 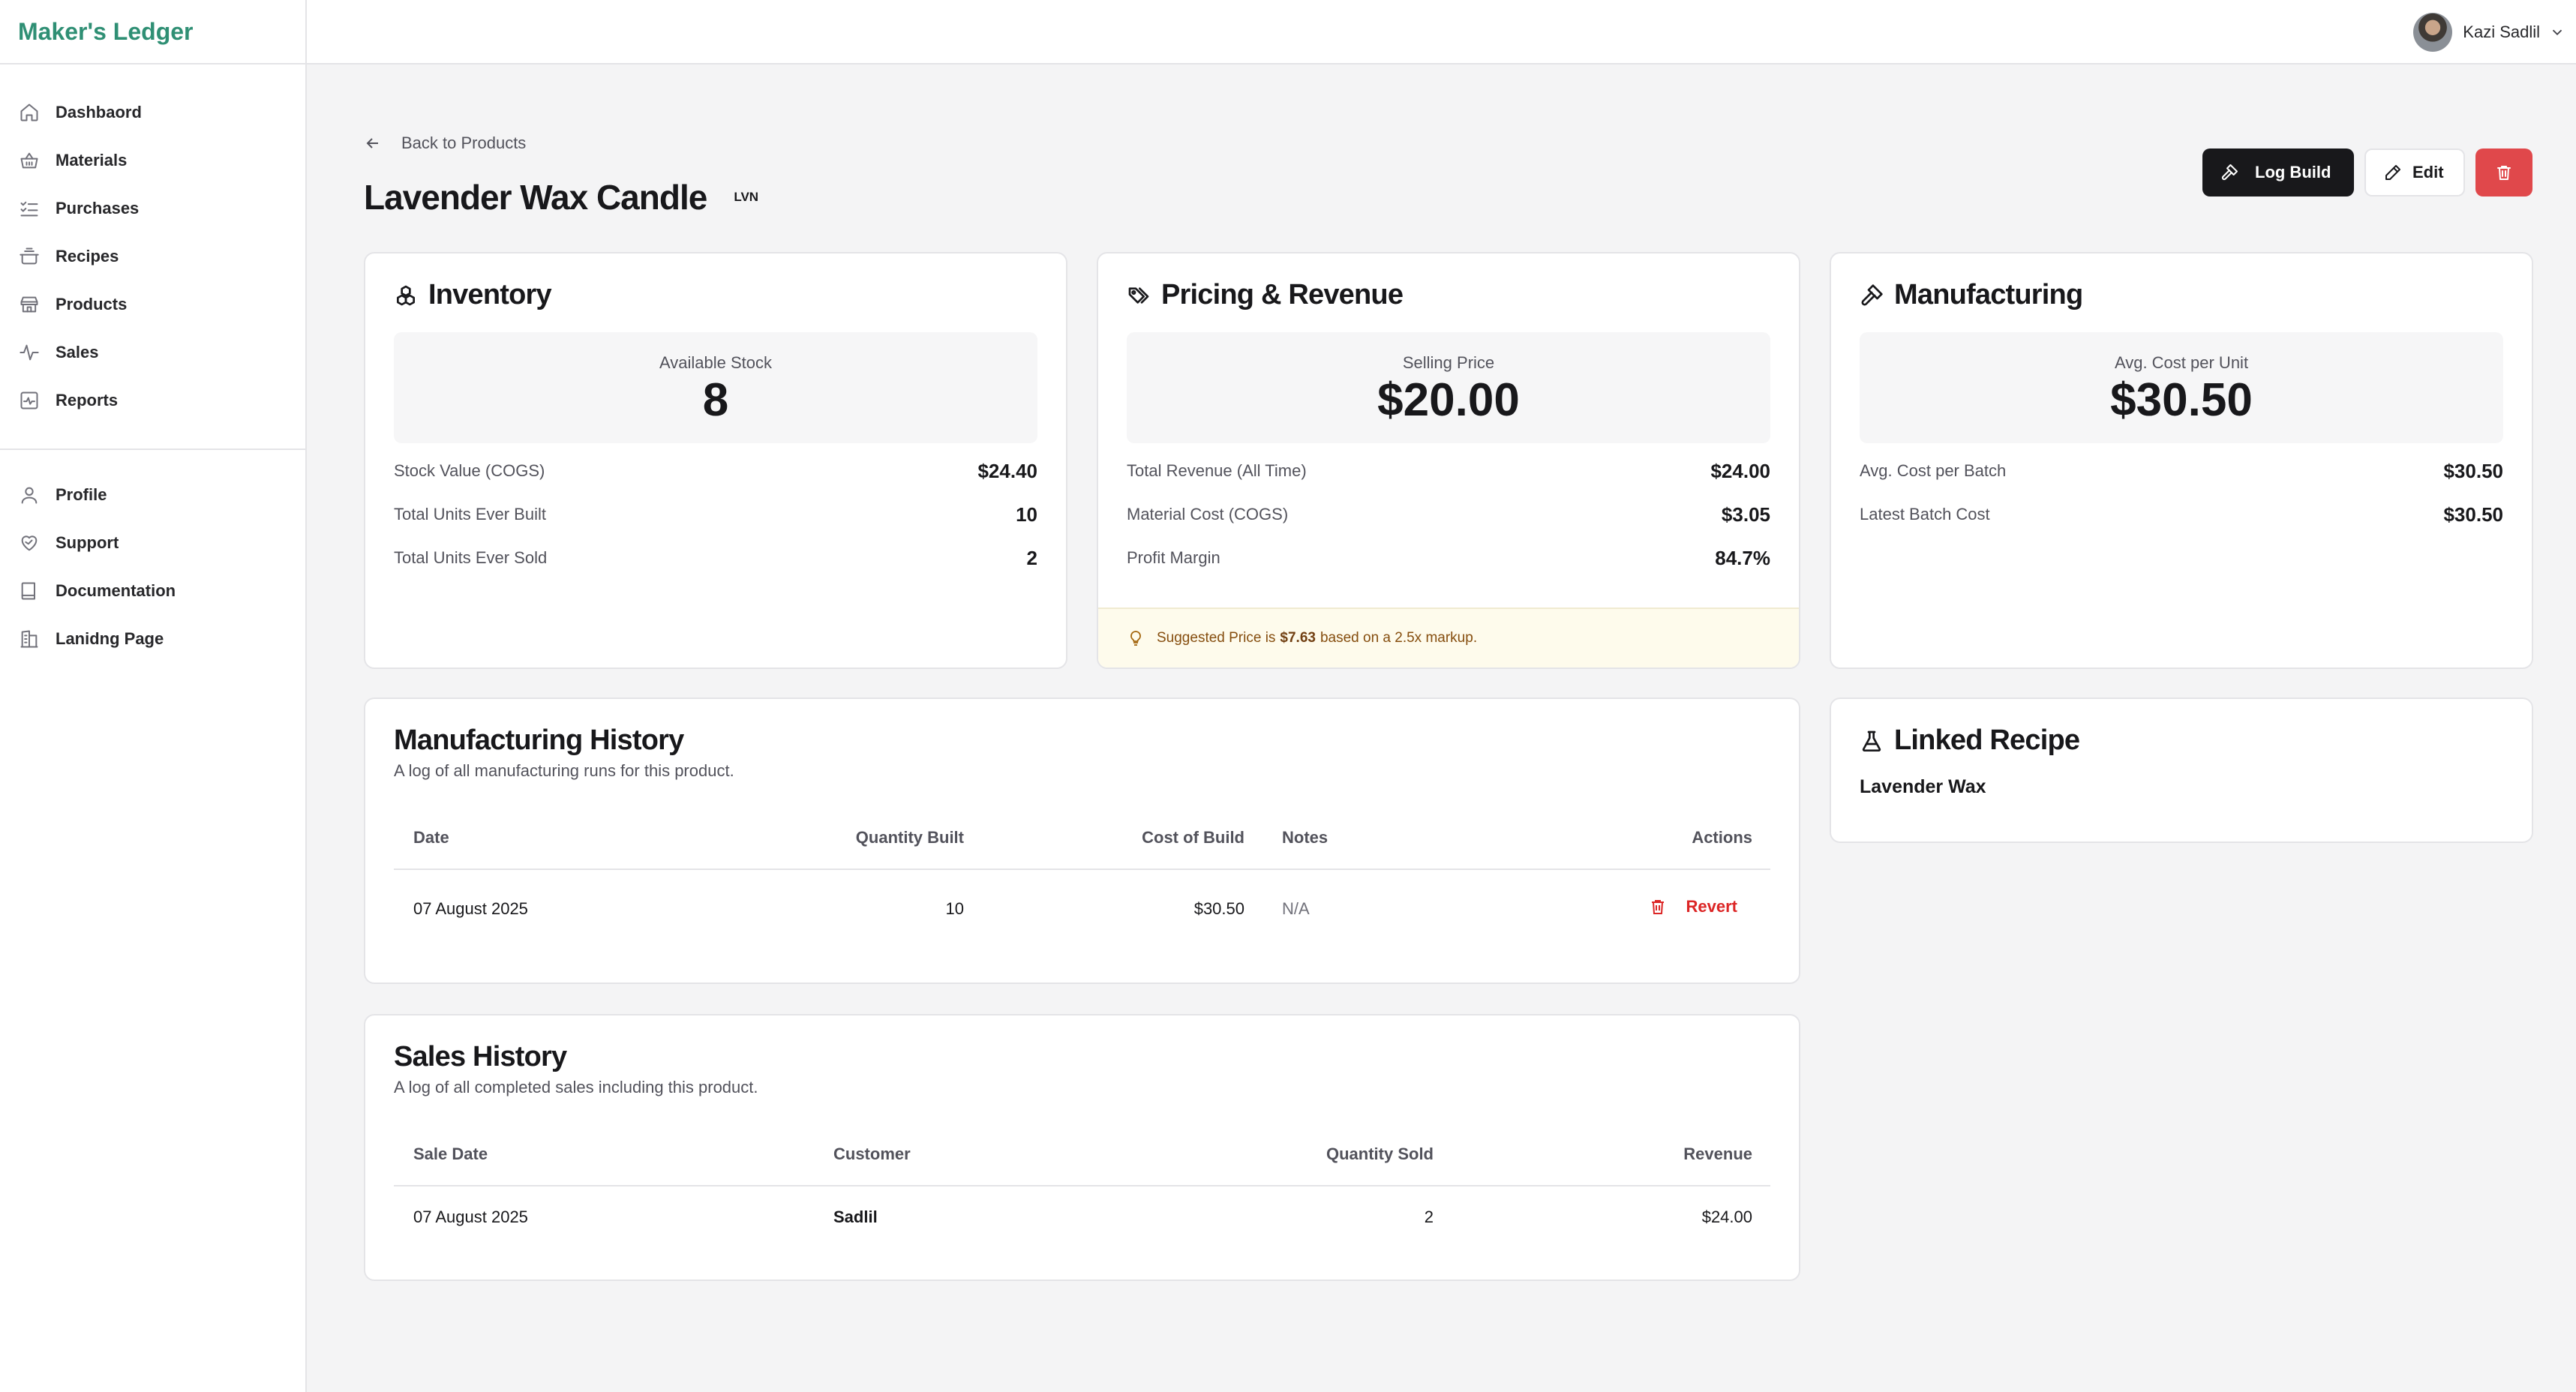 I want to click on user-icon, so click(x=29, y=495).